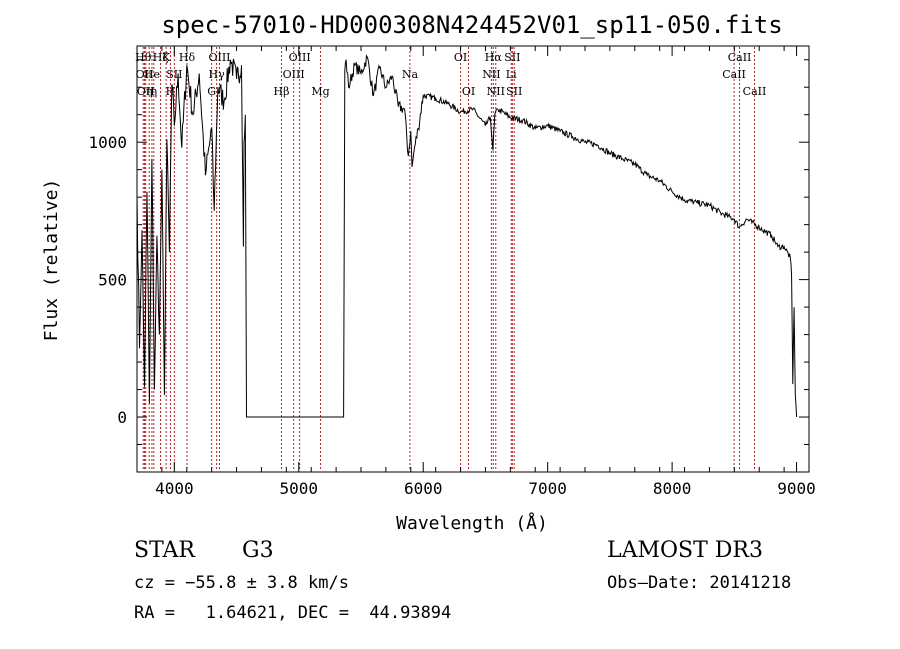  Describe the element at coordinates (672, 488) in the screenshot. I see `x-tick-label: 8000` at that location.